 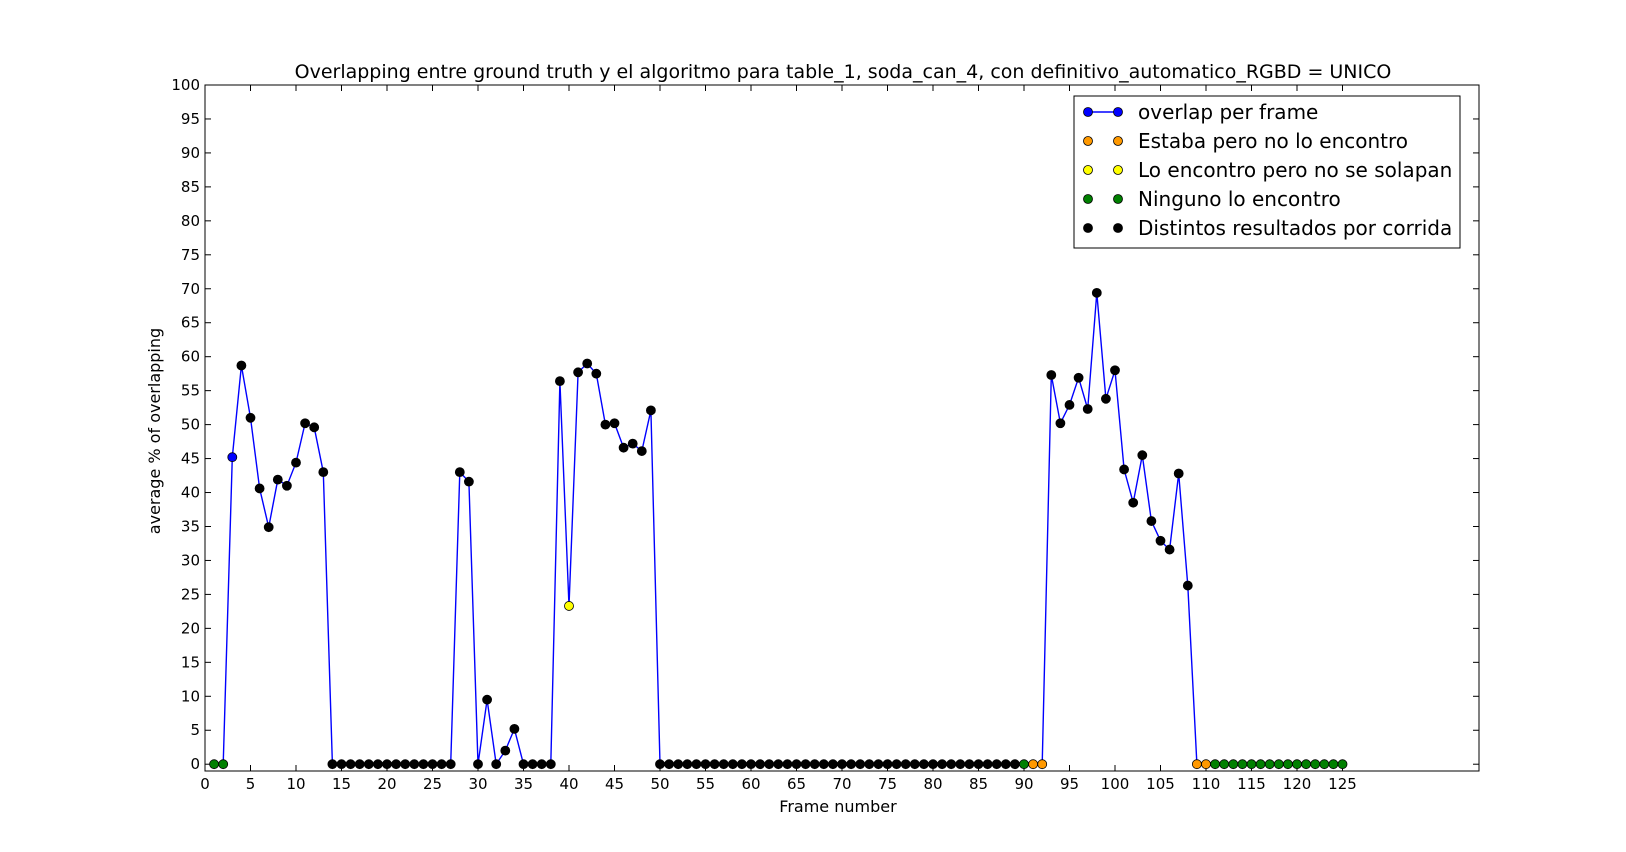 What do you see at coordinates (838, 806) in the screenshot?
I see `x-axis-label: Frame number` at bounding box center [838, 806].